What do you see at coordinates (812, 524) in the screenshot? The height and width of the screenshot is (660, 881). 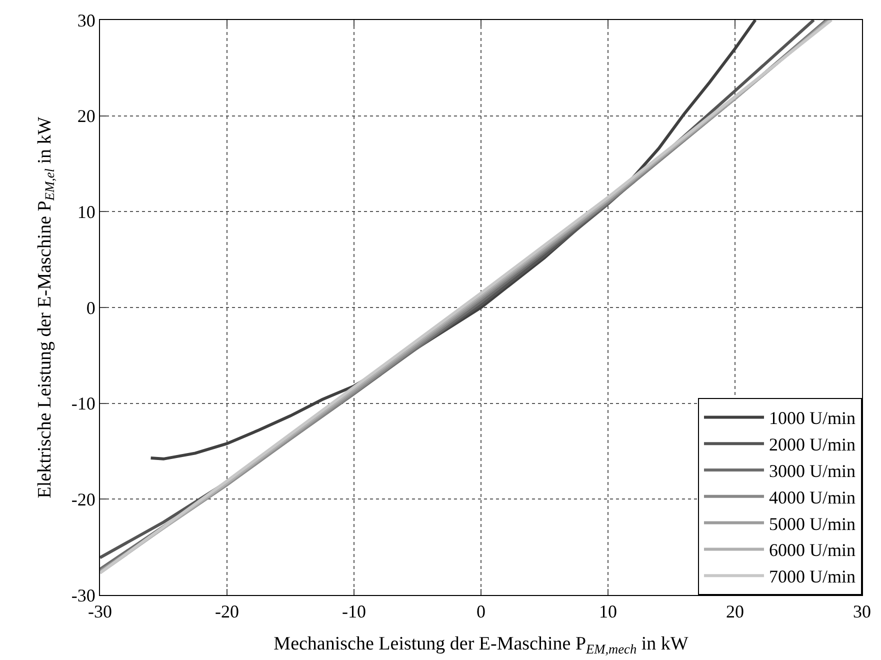 I see `legend-label: 5000 U/min` at bounding box center [812, 524].